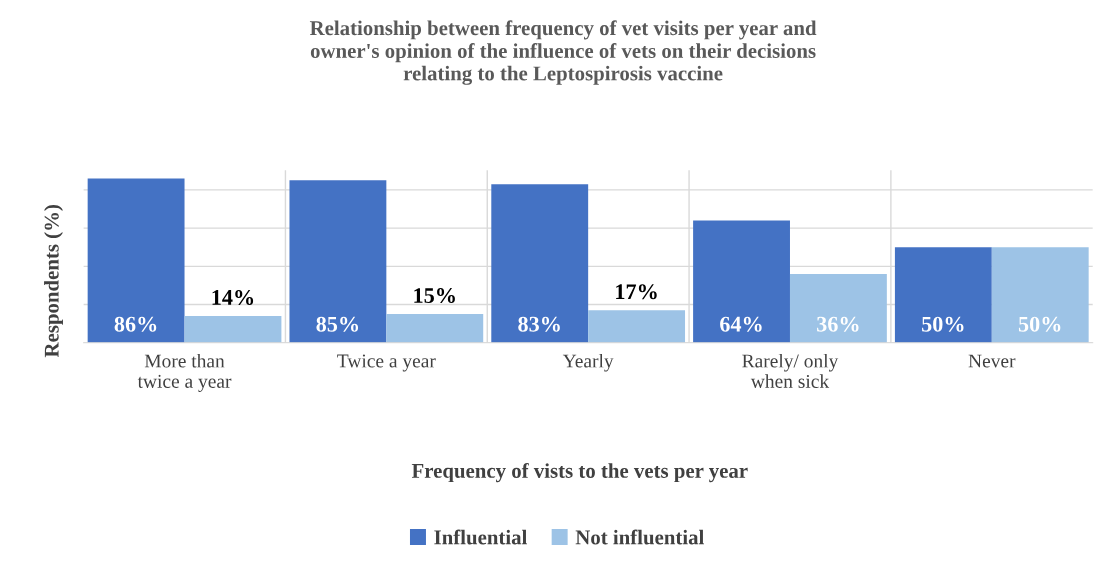  Describe the element at coordinates (790, 370) in the screenshot. I see `x-tick-label: Rarely/ only when sick` at that location.